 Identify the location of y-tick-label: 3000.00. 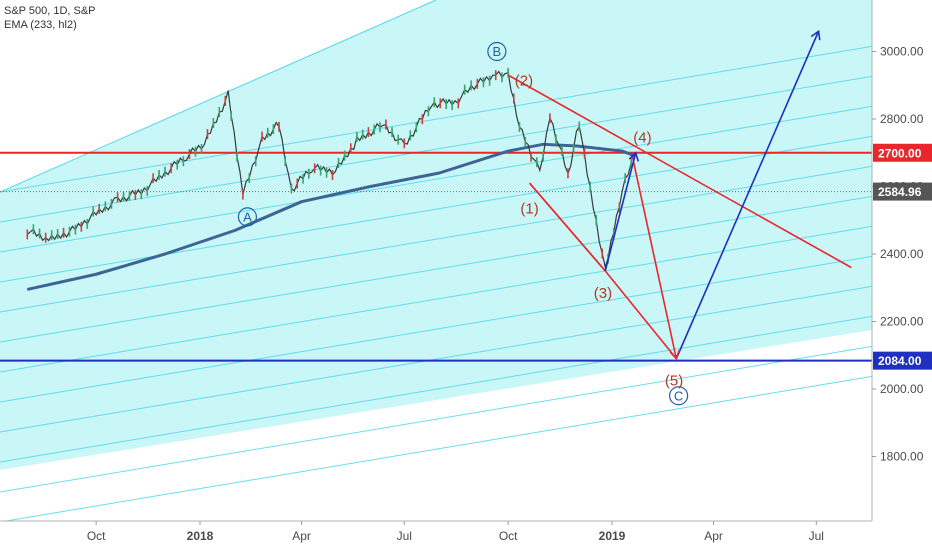
(902, 52).